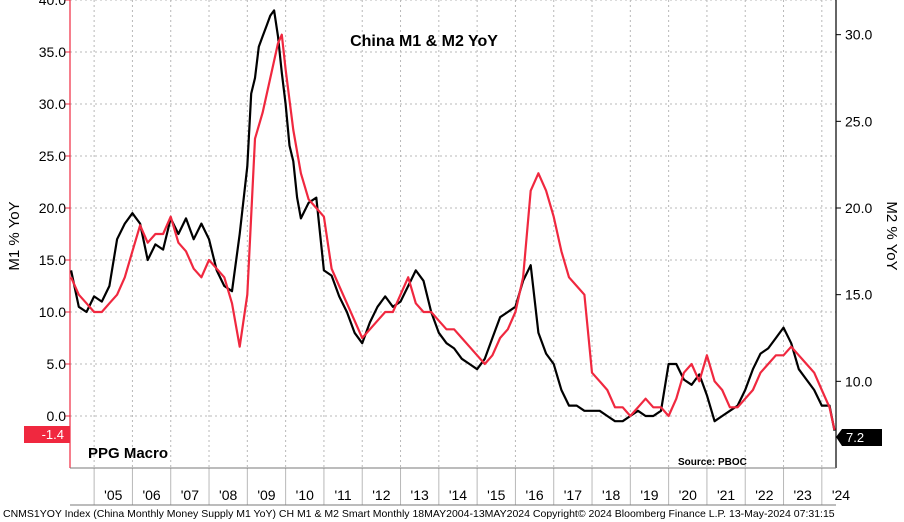 This screenshot has width=904, height=522. I want to click on x-tick-label: '24, so click(841, 495).